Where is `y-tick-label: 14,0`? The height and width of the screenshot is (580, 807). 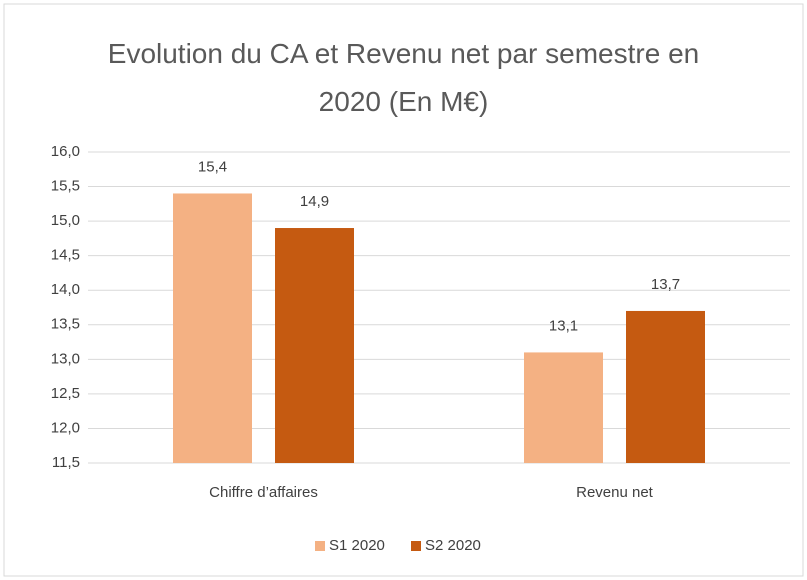
y-tick-label: 14,0 is located at coordinates (65, 289).